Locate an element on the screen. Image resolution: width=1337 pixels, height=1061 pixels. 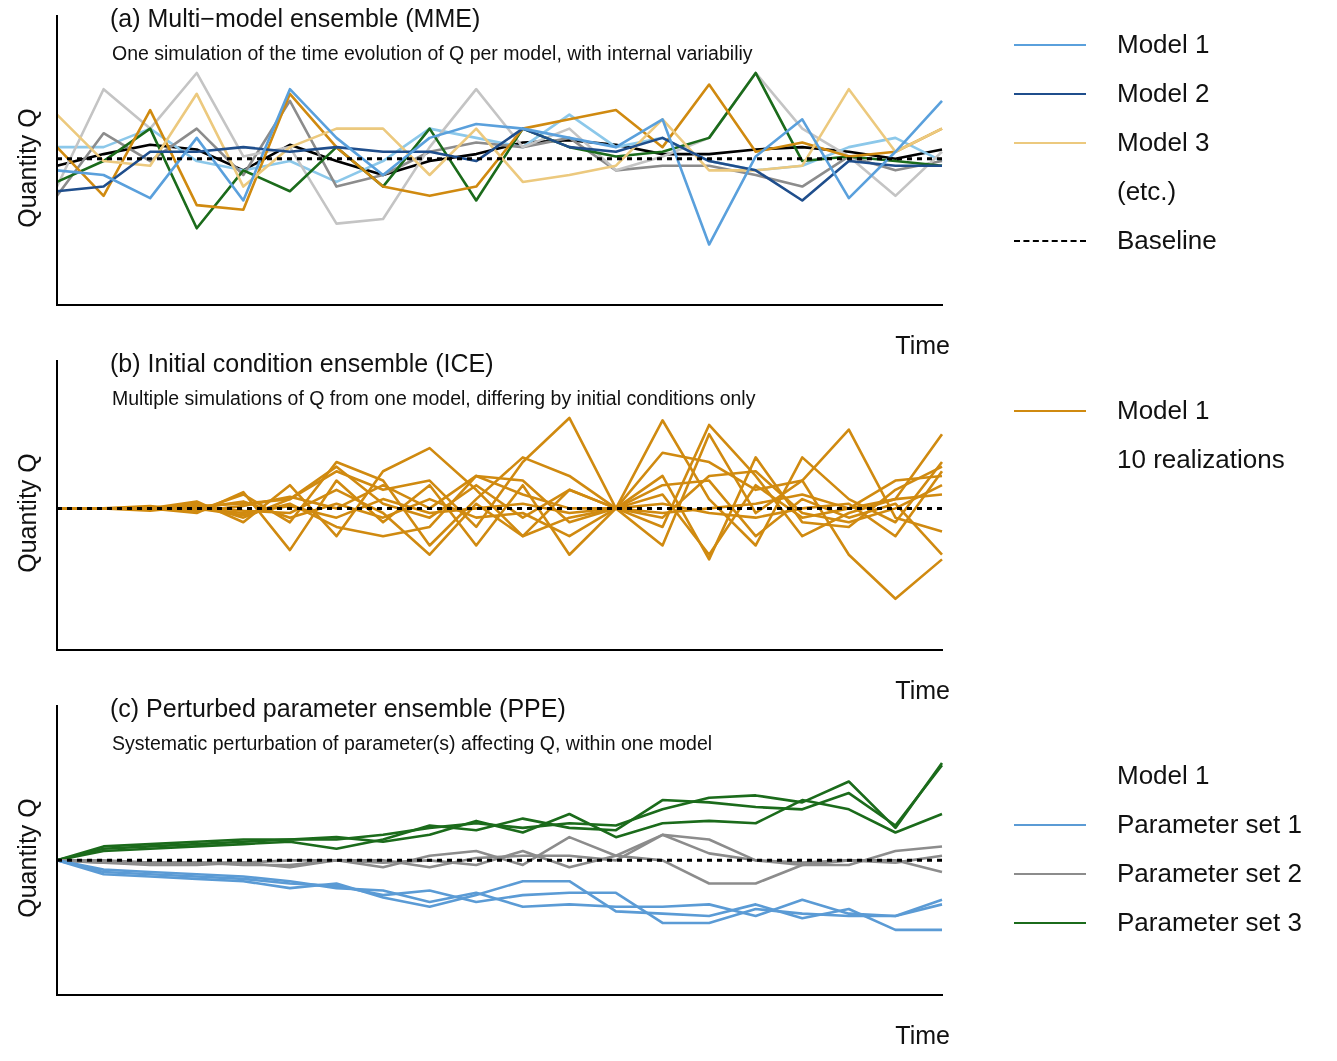
legend-label: Baseline is located at coordinates (1167, 240).